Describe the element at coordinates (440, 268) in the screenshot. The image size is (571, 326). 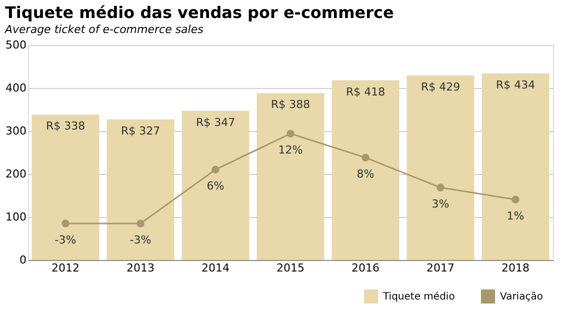
I see `x-tick-label: 2017` at that location.